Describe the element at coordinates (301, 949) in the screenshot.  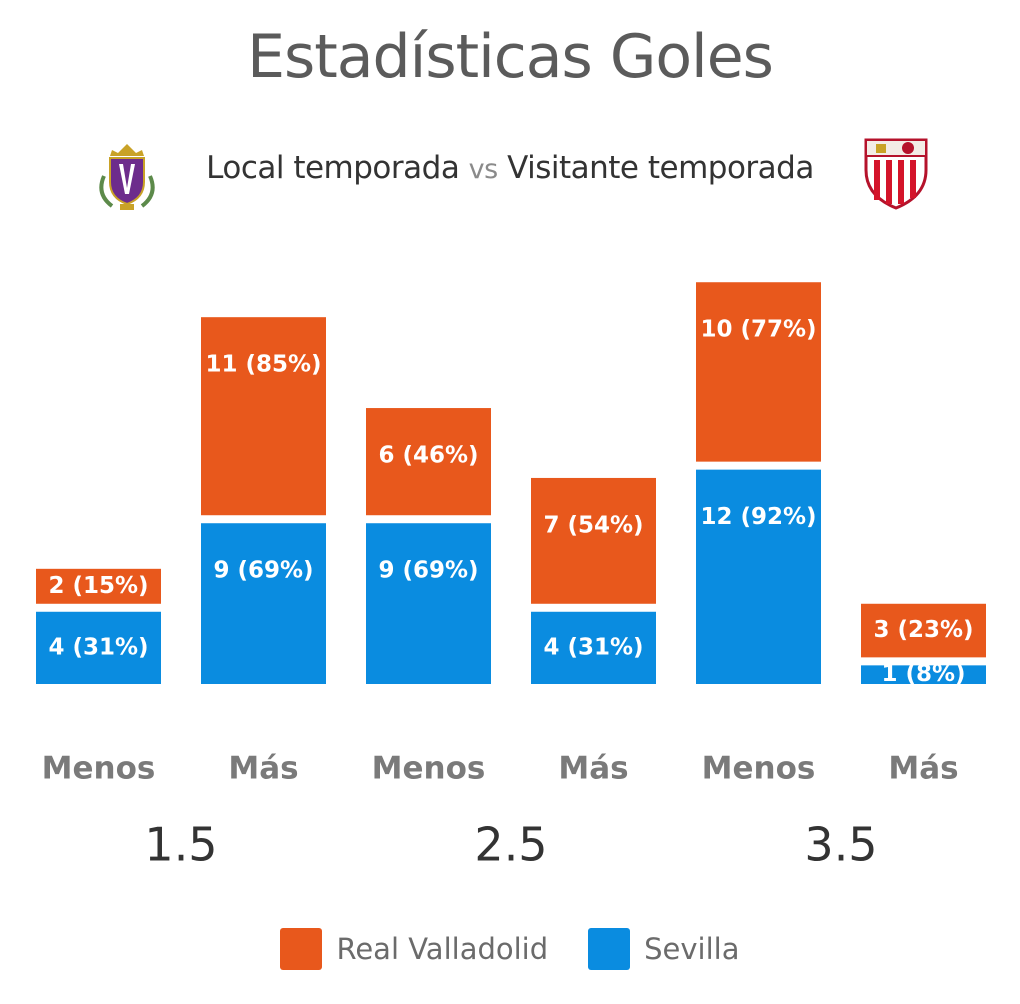
I see `legend-swatch-real-valladolid` at that location.